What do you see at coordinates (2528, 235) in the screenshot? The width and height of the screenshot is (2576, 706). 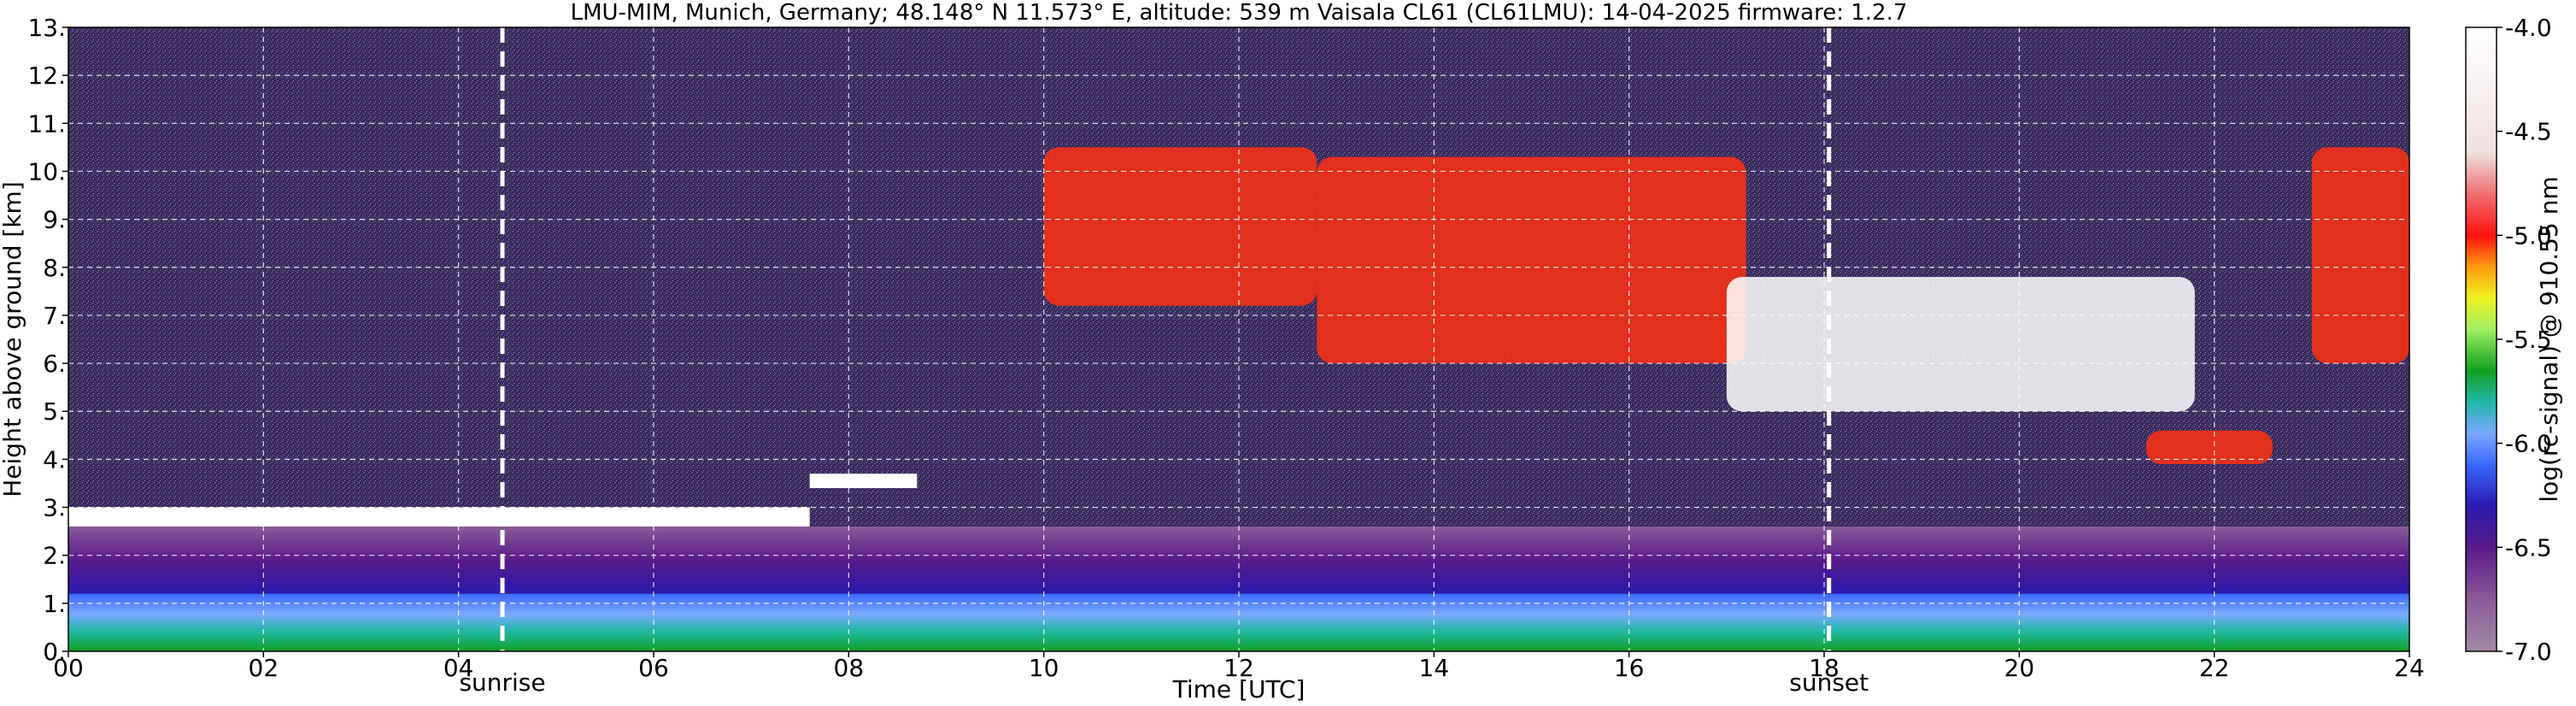 I see `colorbar-tick-label--5.0: -5.0` at bounding box center [2528, 235].